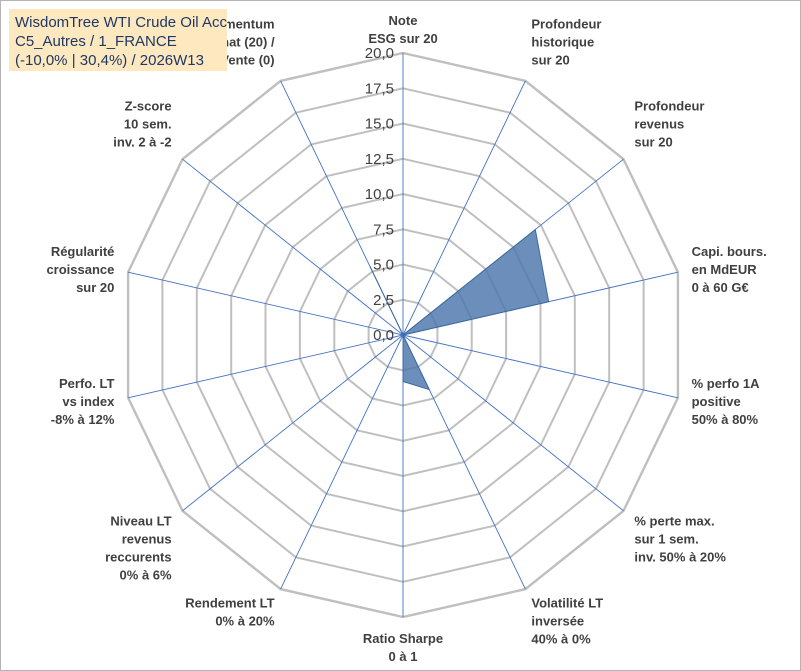 The height and width of the screenshot is (671, 801). Describe the element at coordinates (383, 300) in the screenshot. I see `tick-label: 2,5` at that location.